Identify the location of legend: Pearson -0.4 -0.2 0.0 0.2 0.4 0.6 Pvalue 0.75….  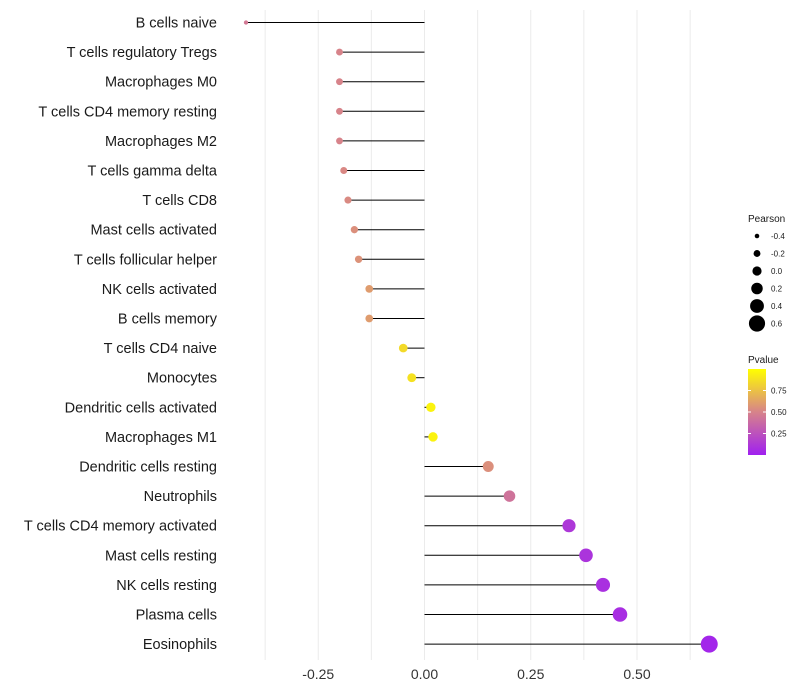
(767, 334).